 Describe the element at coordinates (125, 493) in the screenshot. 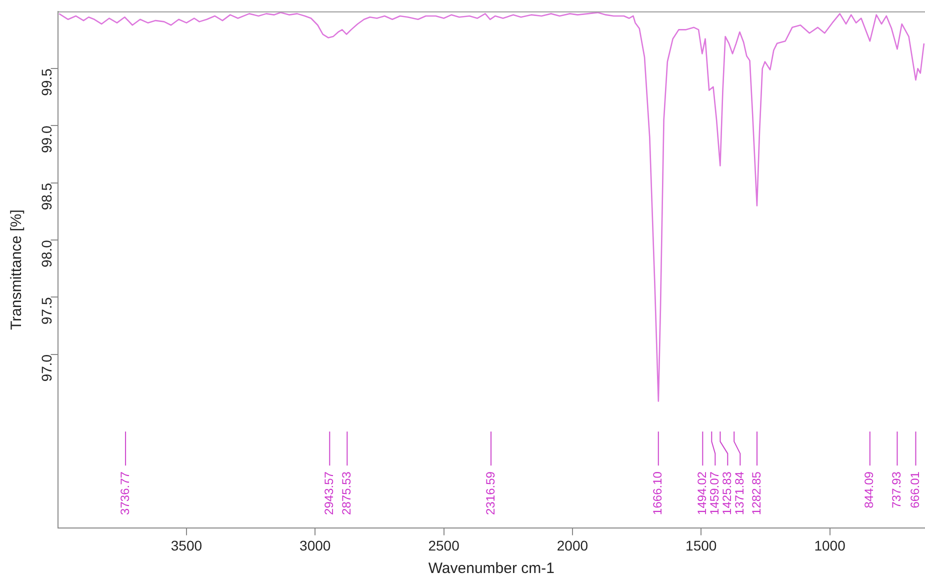

I see `annotation: 3736.77` at that location.